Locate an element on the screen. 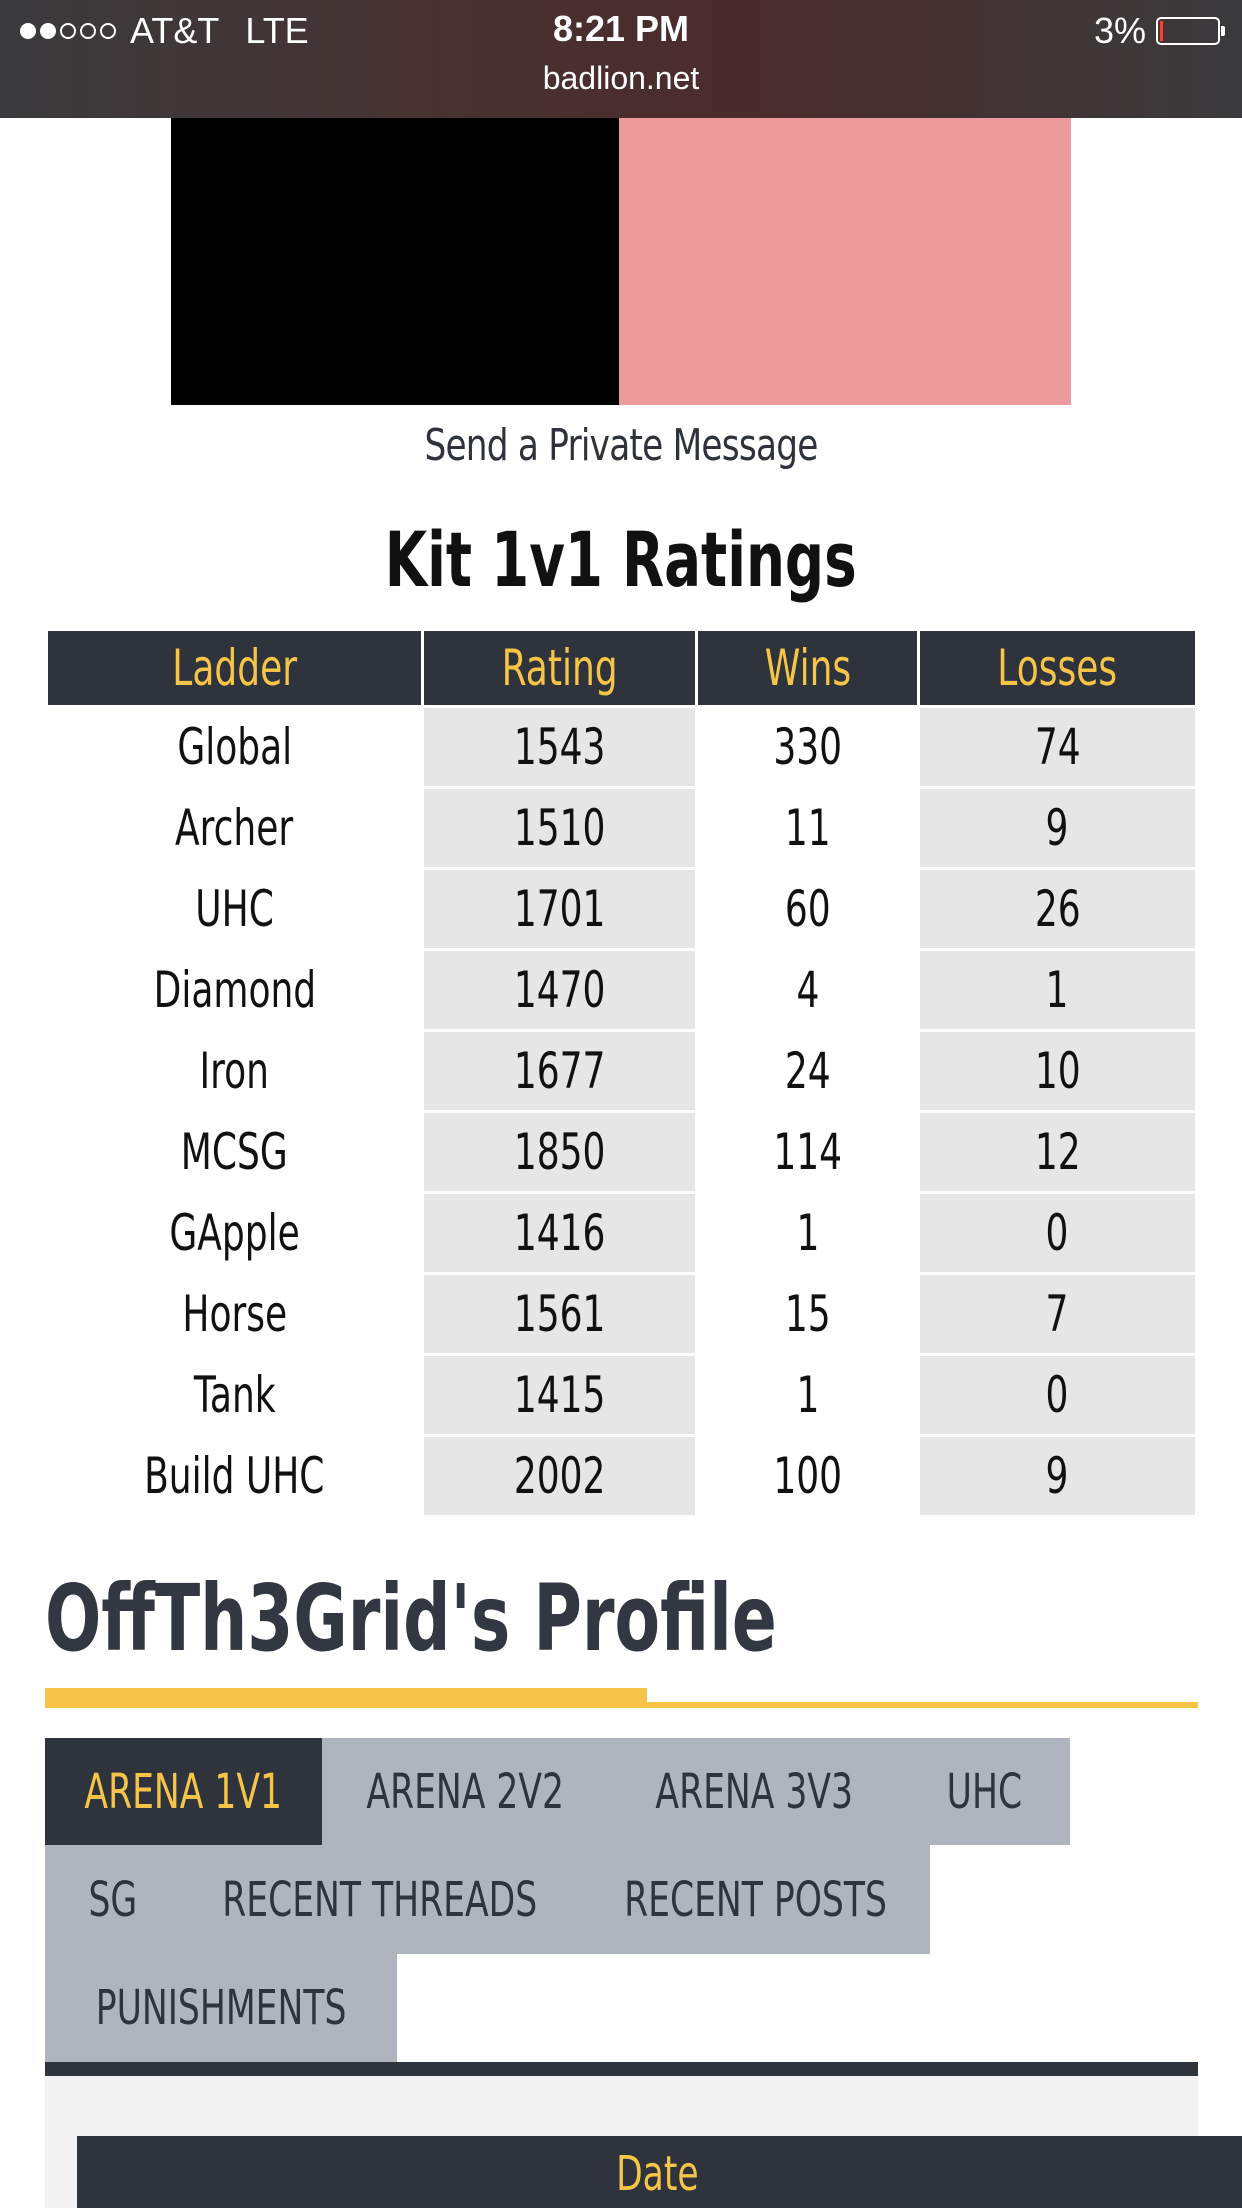 Image resolution: width=1242 pixels, height=2208 pixels. cell-rating: 1561 is located at coordinates (560, 1314).